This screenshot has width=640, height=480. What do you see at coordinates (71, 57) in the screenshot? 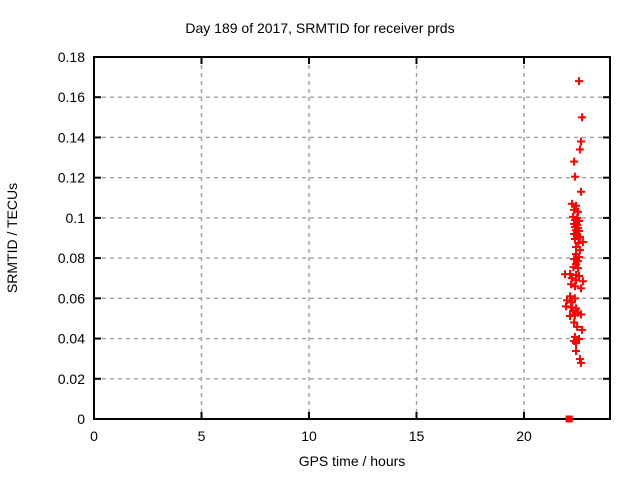
I see `y-tick-label: 0.18` at bounding box center [71, 57].